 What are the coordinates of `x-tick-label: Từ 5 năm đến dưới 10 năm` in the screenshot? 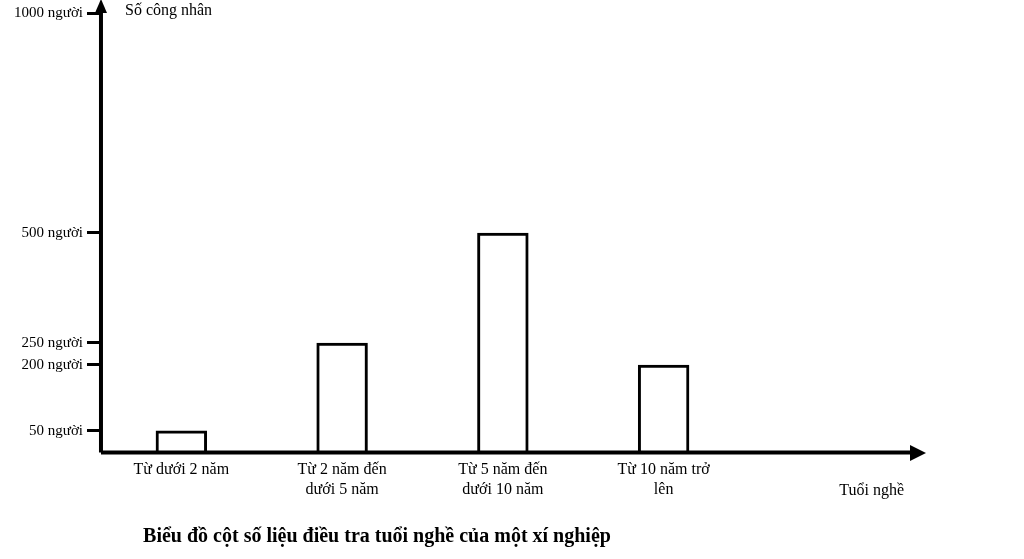 It's located at (503, 478).